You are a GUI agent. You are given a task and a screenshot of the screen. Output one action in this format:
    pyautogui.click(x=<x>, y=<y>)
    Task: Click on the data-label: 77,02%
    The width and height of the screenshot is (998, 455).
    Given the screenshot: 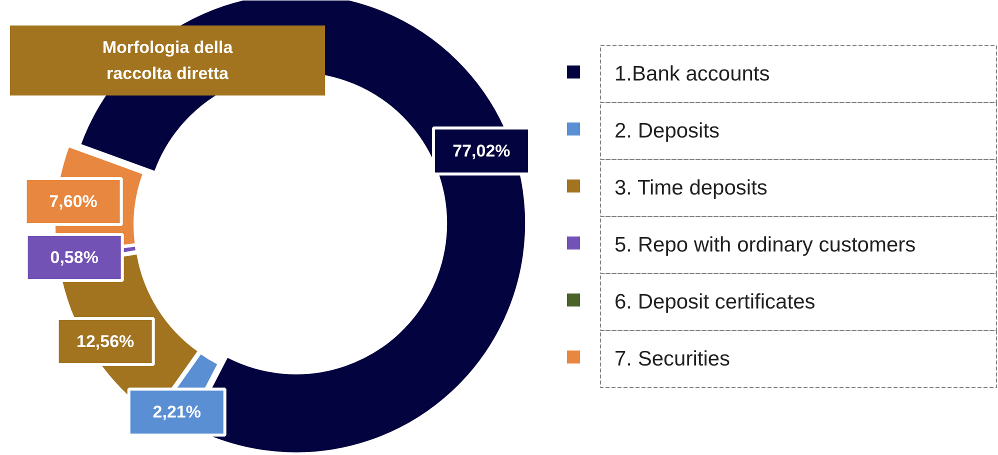 What is the action you would take?
    pyautogui.click(x=481, y=150)
    